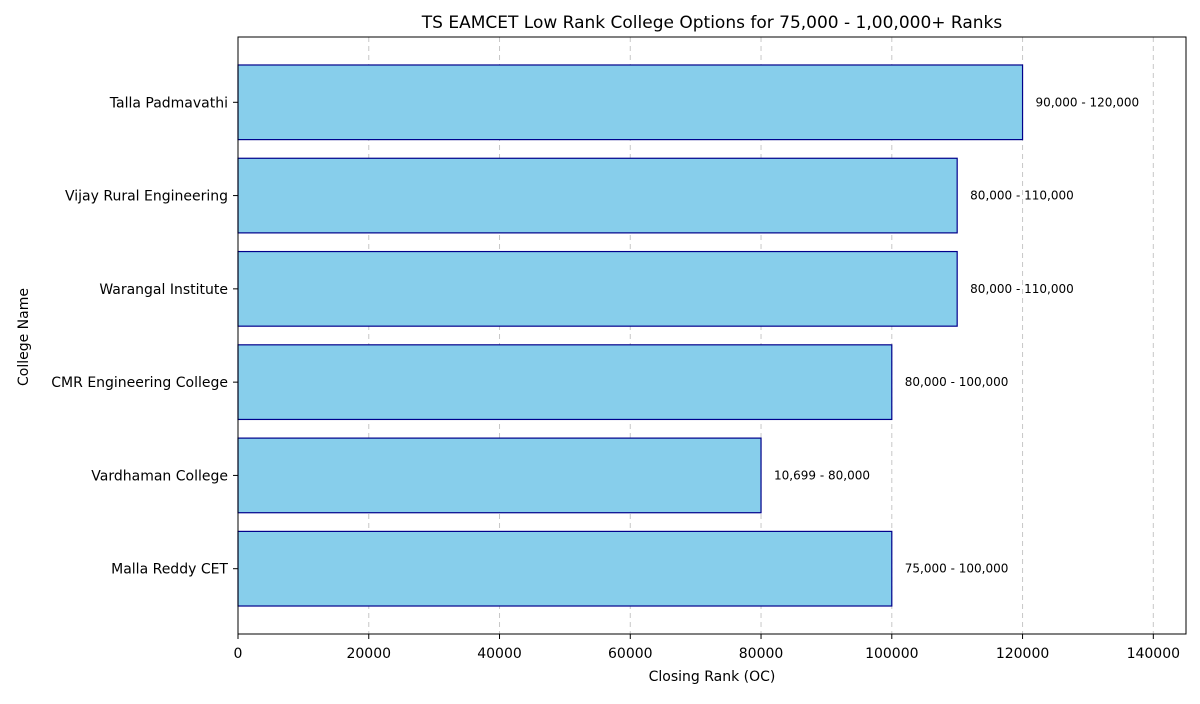 This screenshot has height=704, width=1200. Describe the element at coordinates (822, 475) in the screenshot. I see `data-label: 10,699 - 80,000` at that location.